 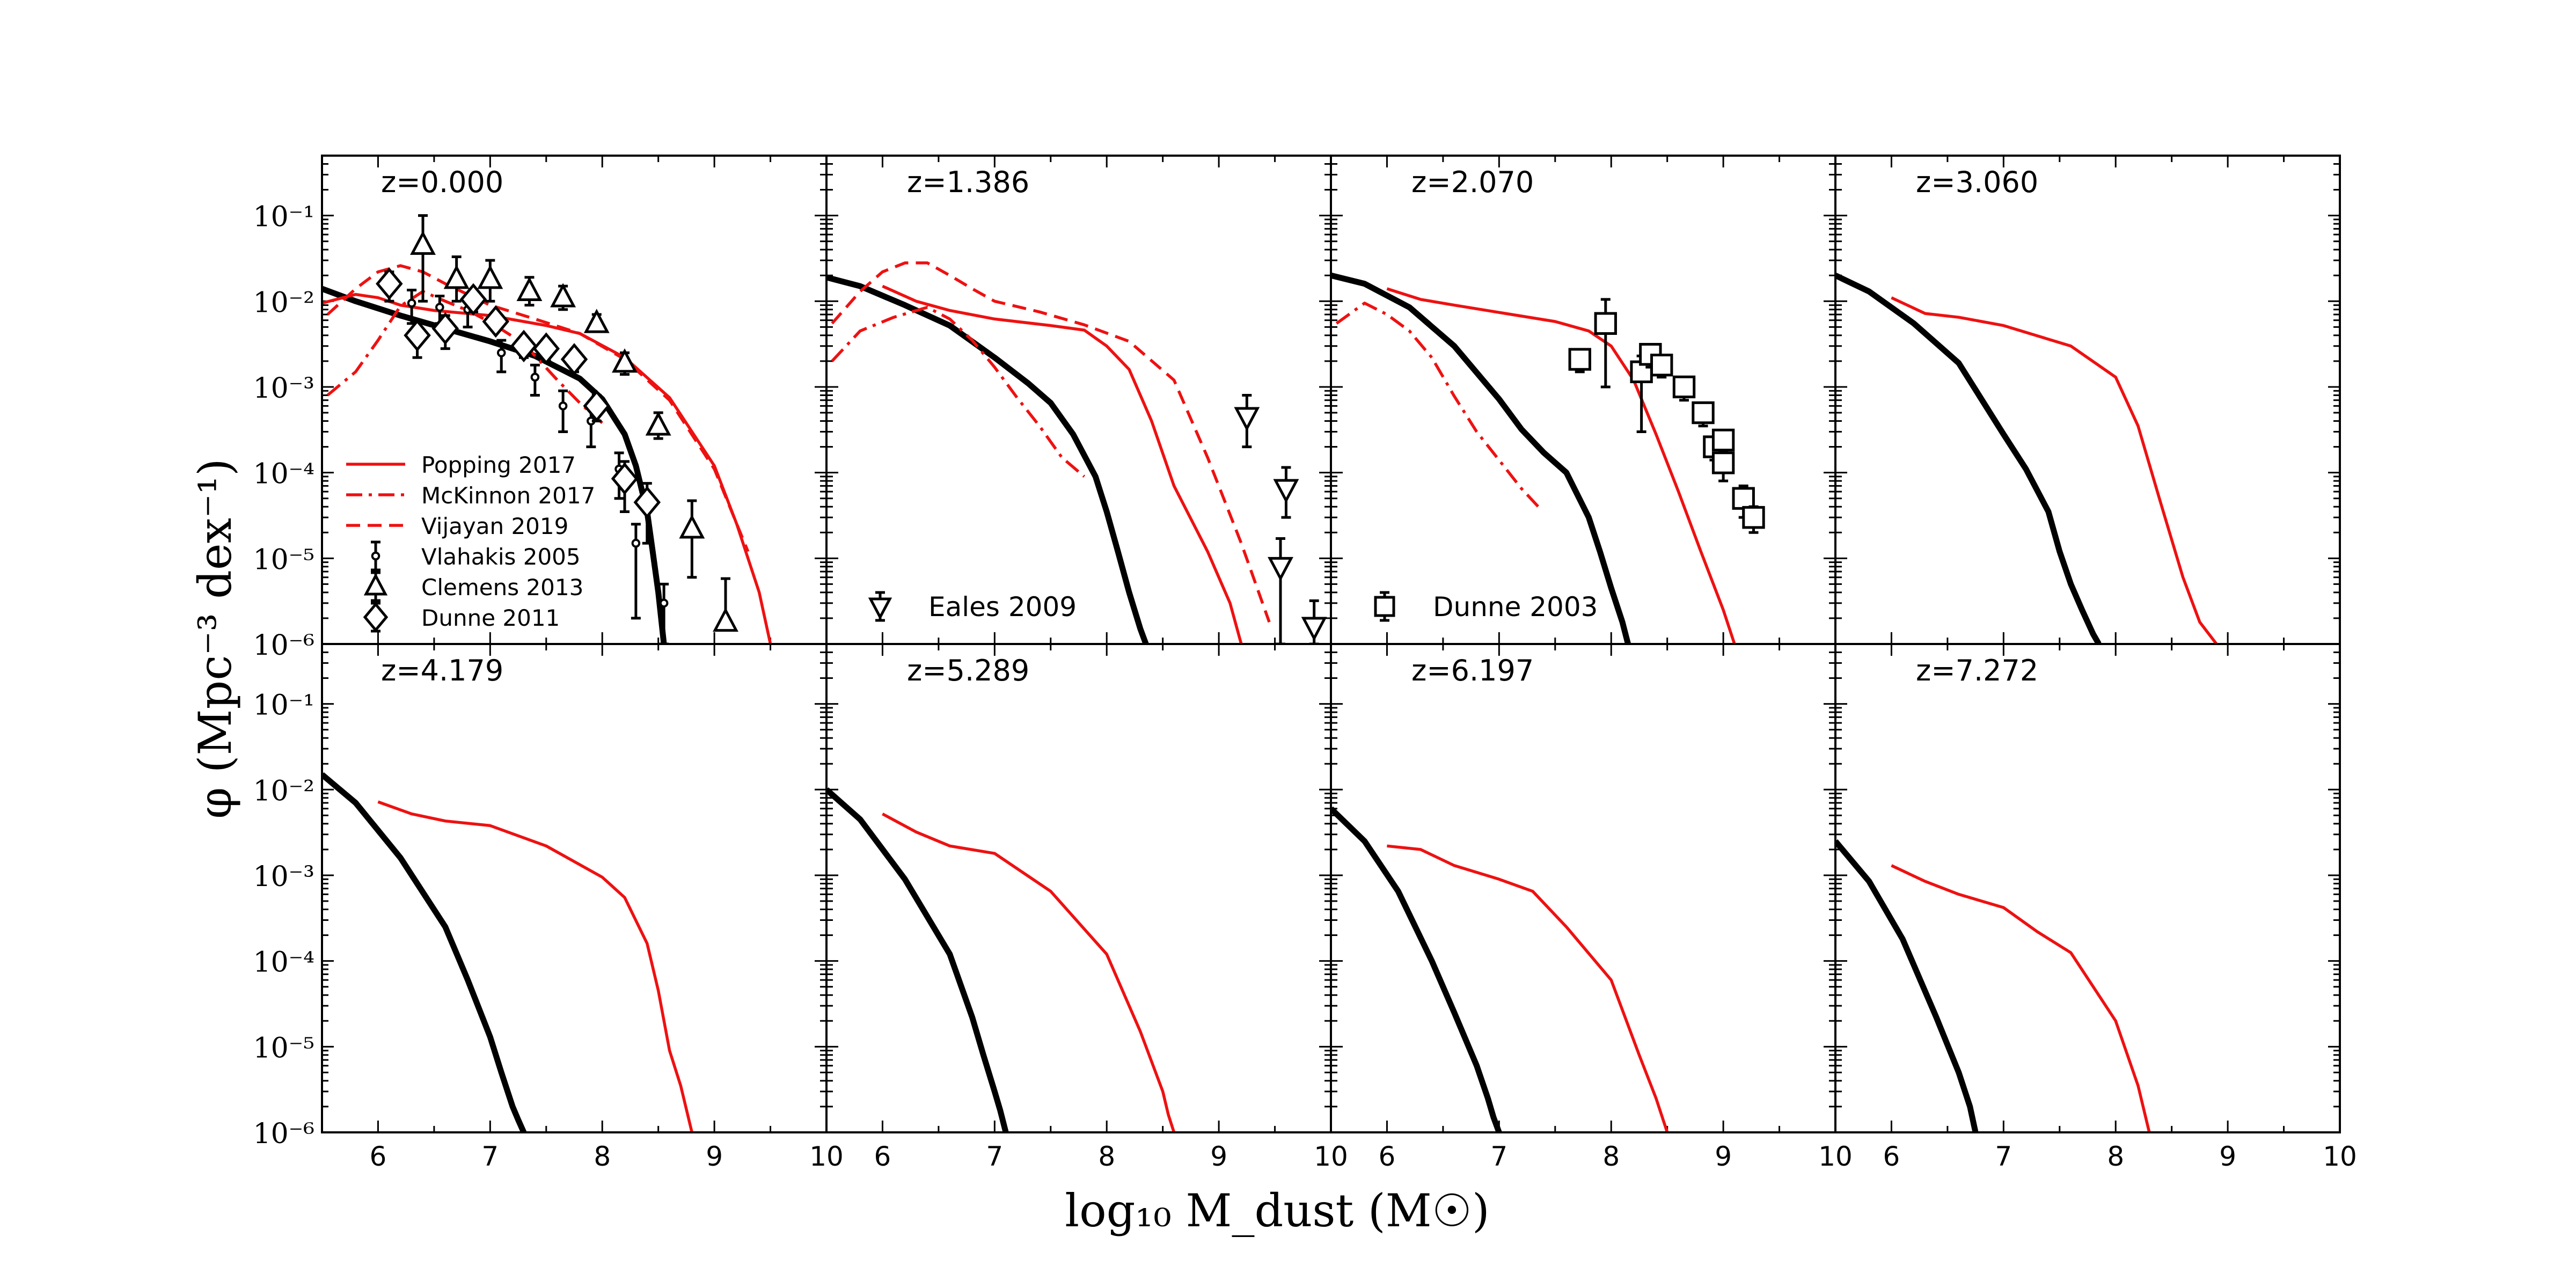 I want to click on panel-z3060: z=3.060, so click(x=2087, y=400).